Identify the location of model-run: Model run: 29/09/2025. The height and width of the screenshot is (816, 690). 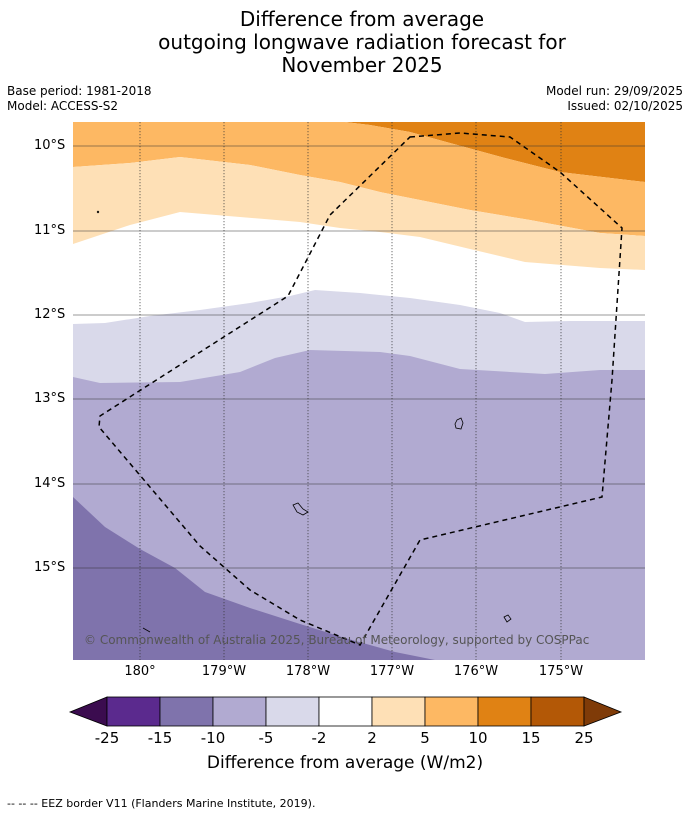
(614, 91).